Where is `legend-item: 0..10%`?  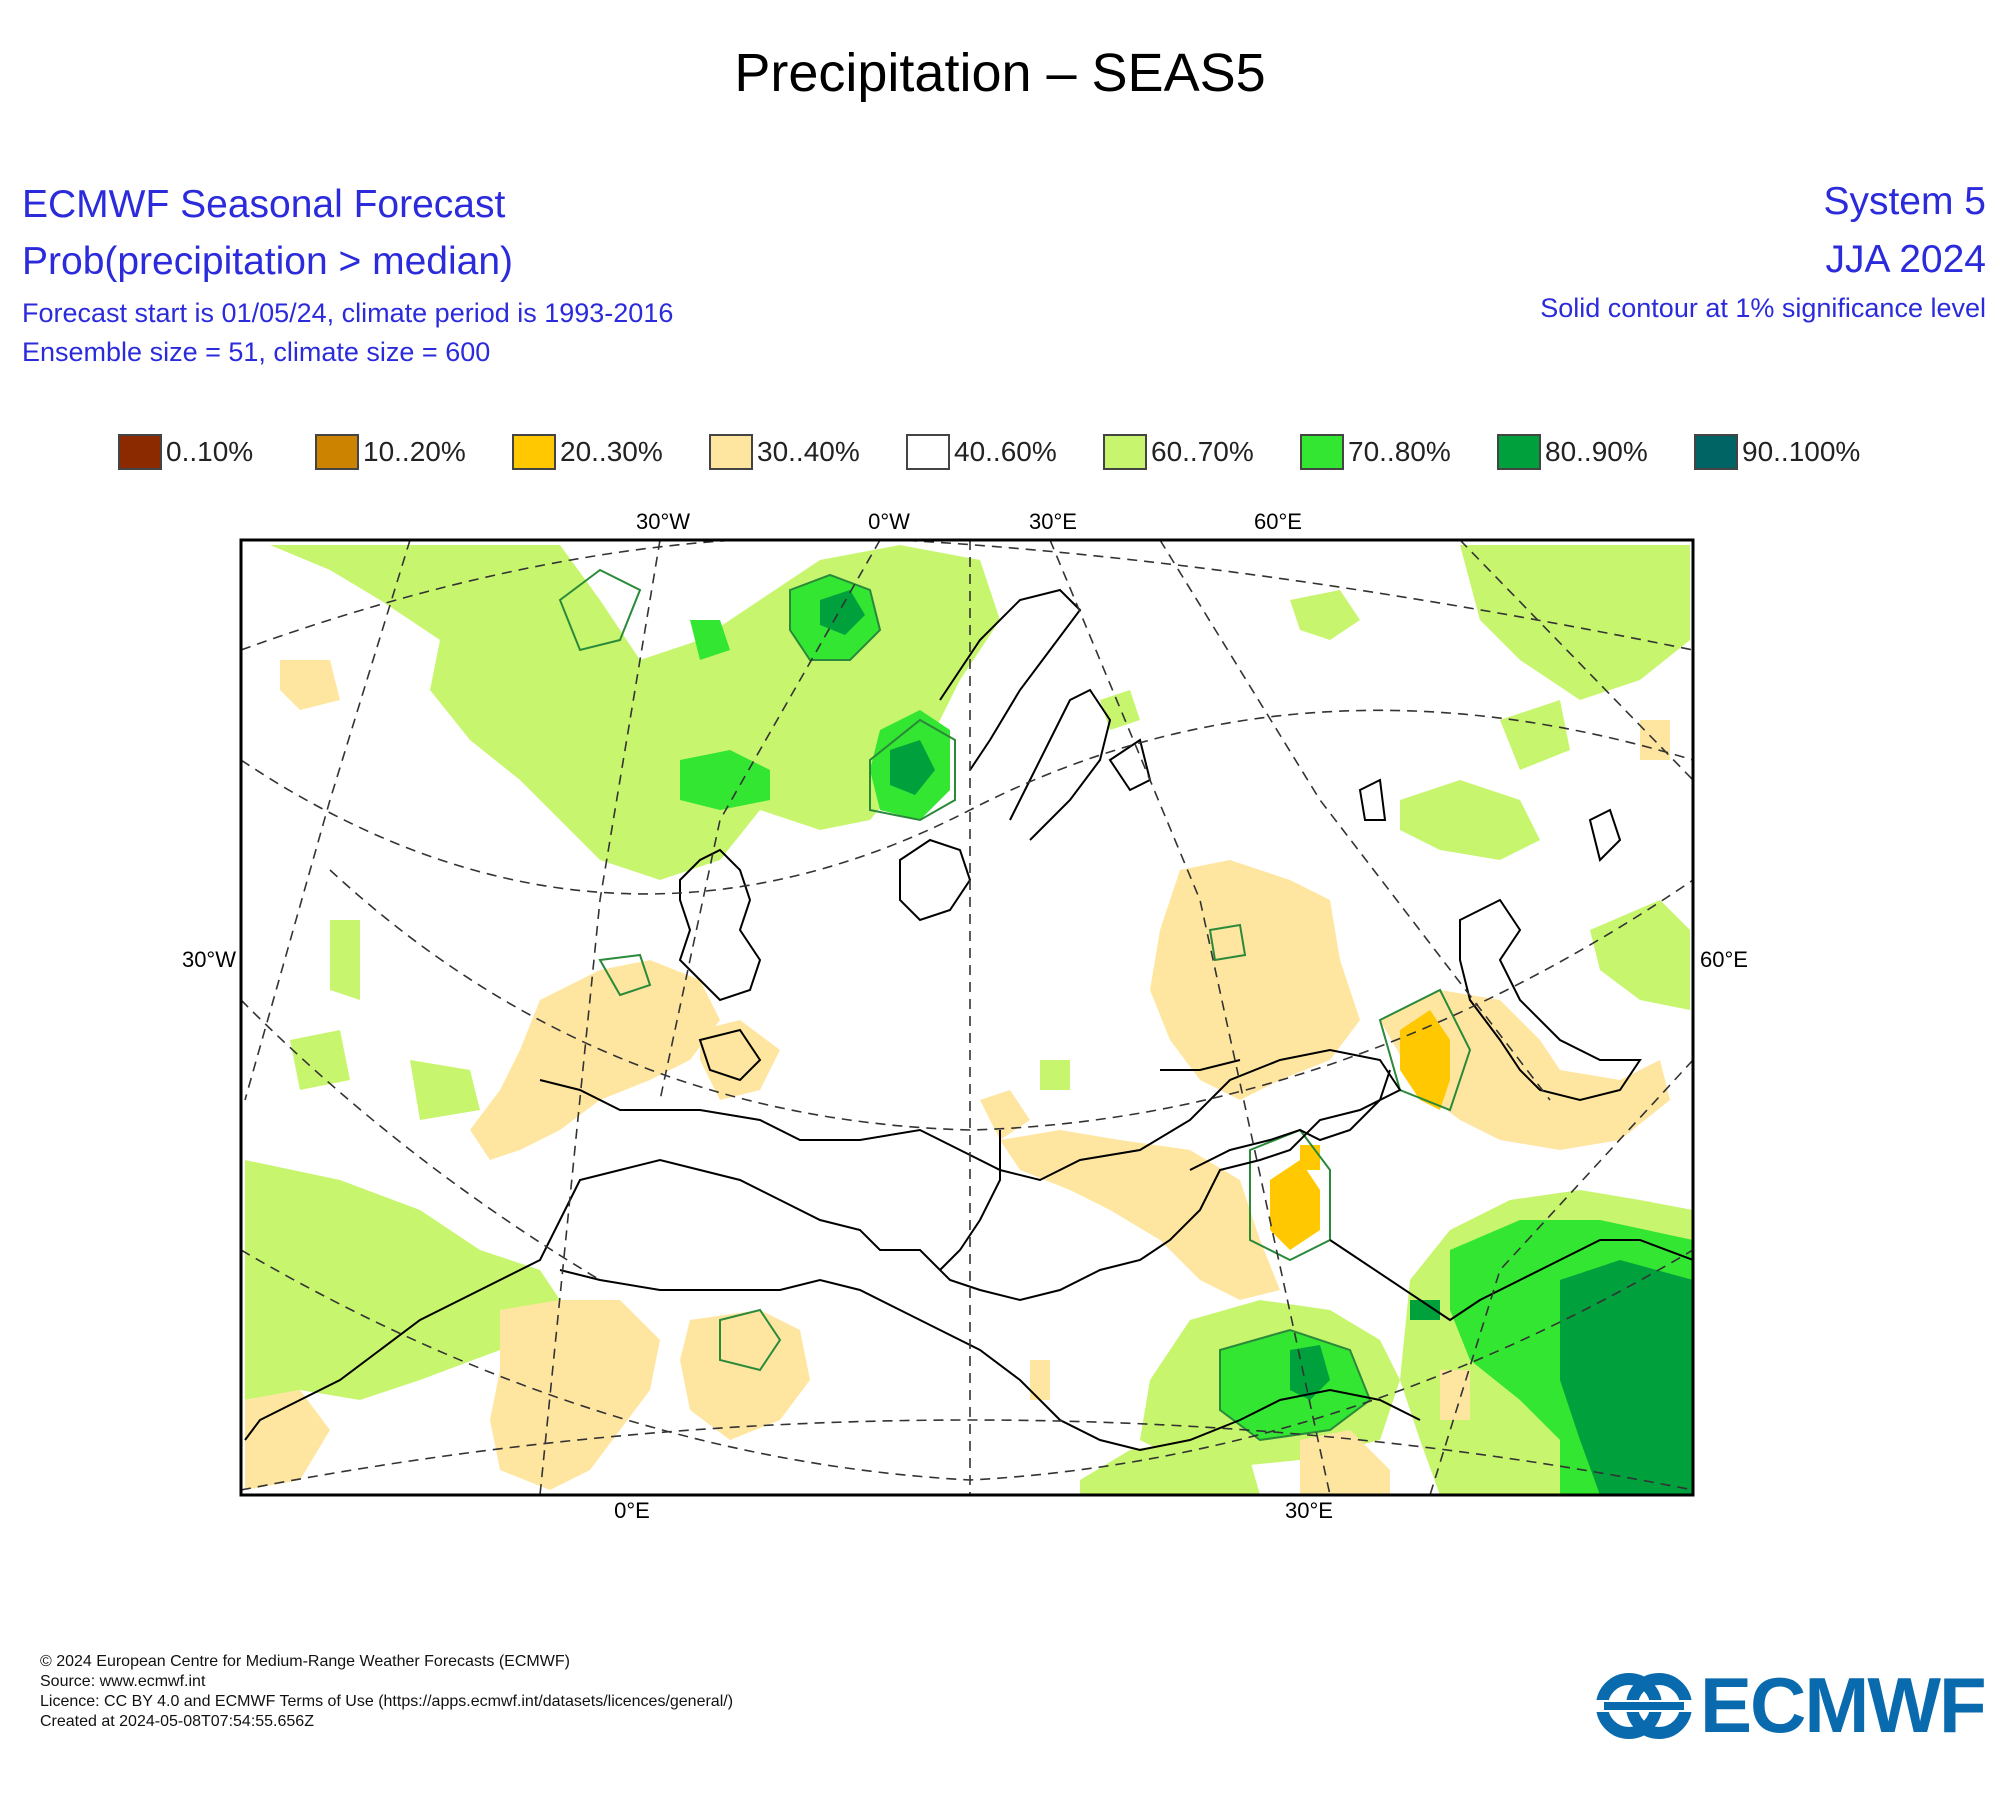
legend-item: 0..10% is located at coordinates (216, 452).